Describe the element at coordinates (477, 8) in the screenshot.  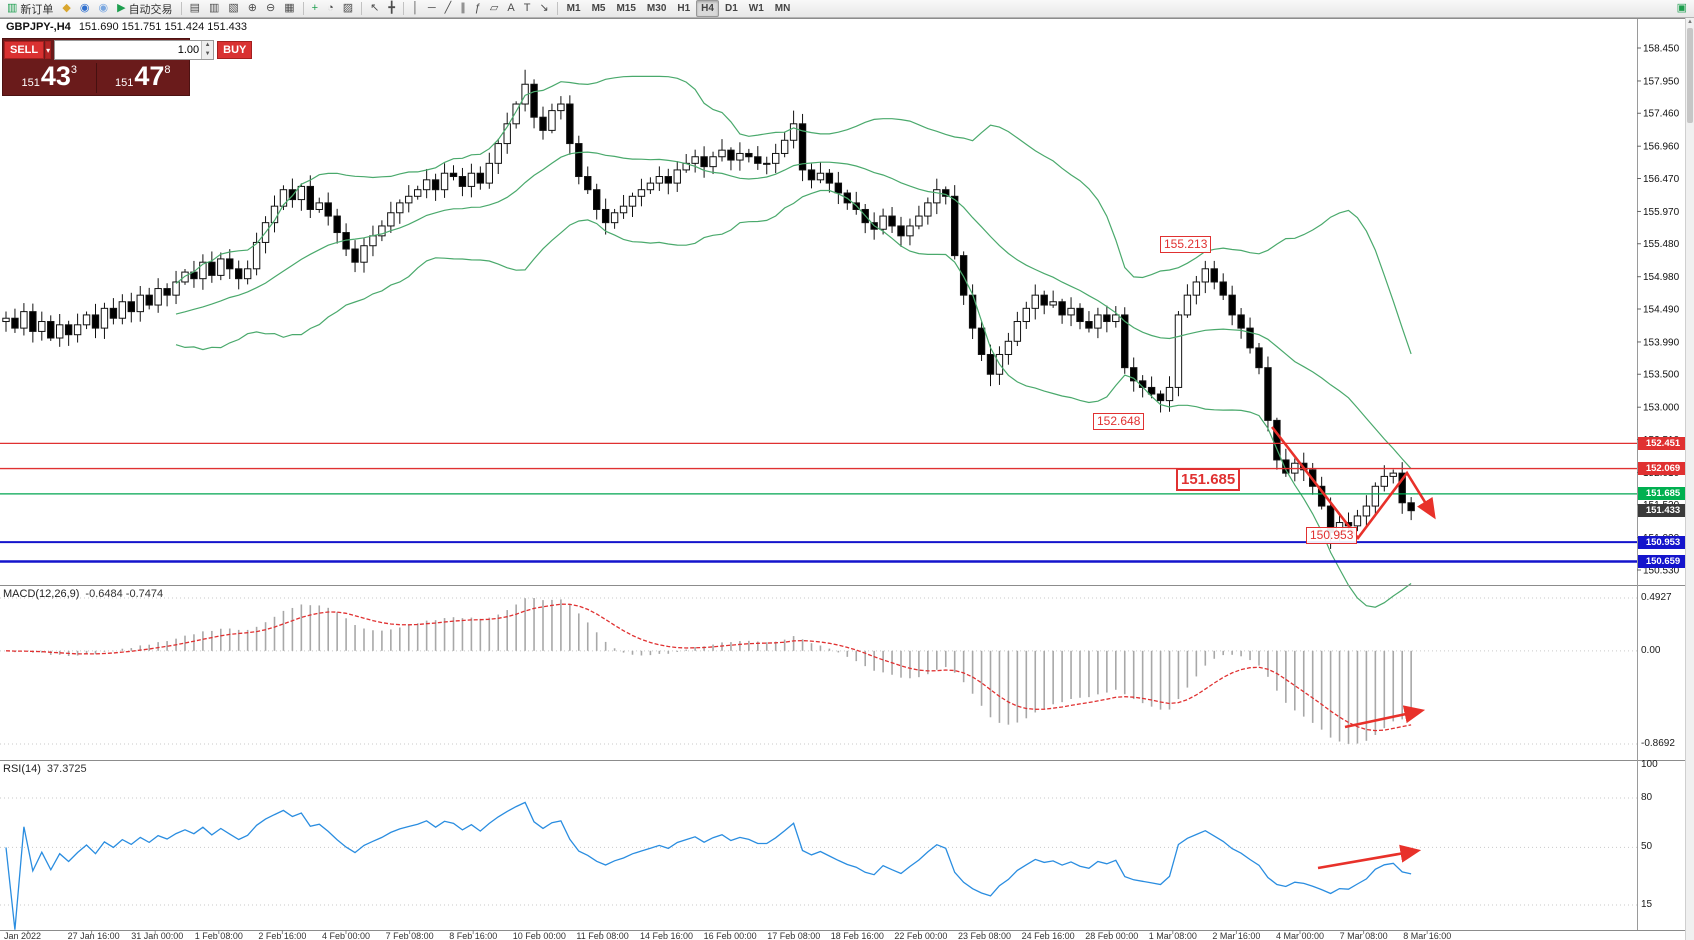
I see `fibonacci-icon: ƒ` at that location.